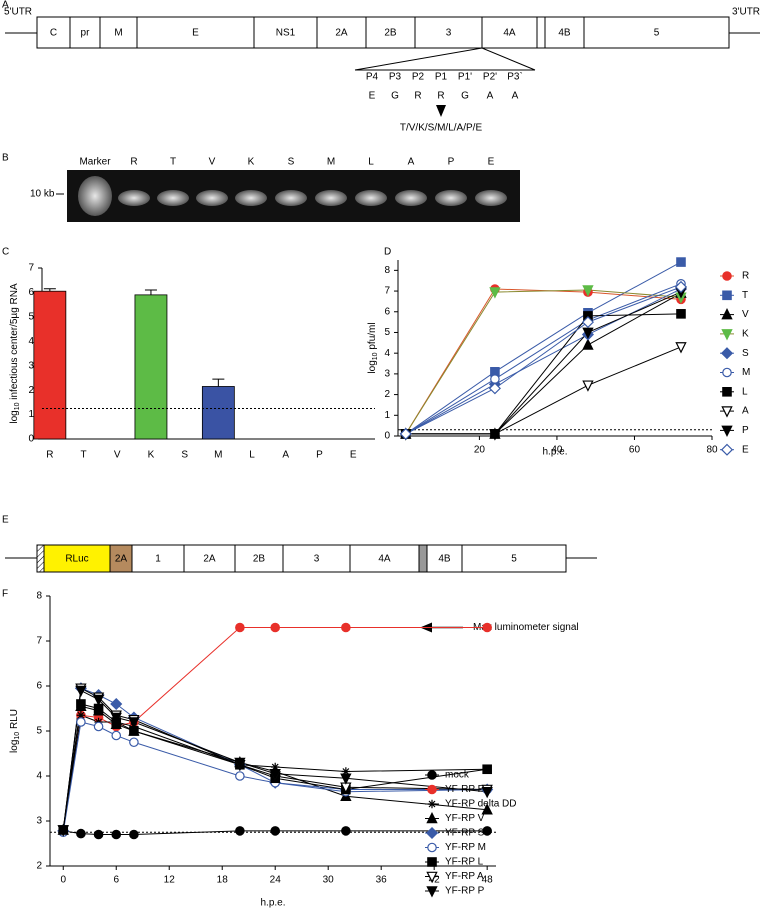  I want to click on y-label-part: RLU, so click(14, 720).